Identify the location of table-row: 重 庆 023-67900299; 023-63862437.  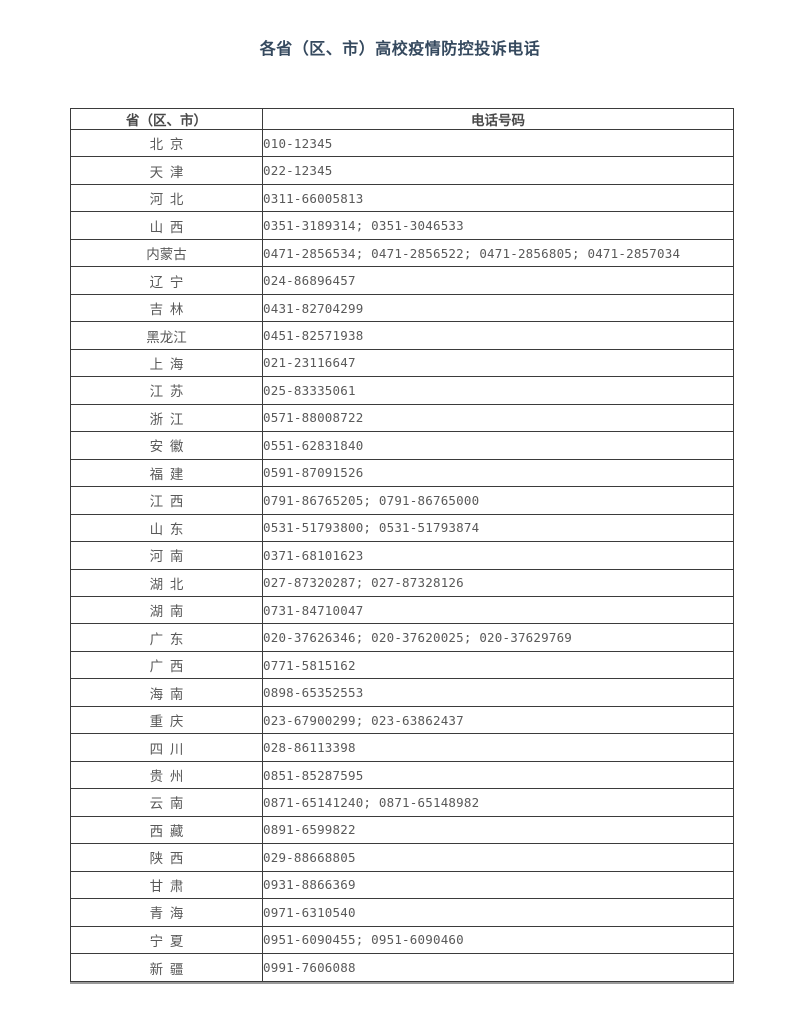
(402, 720).